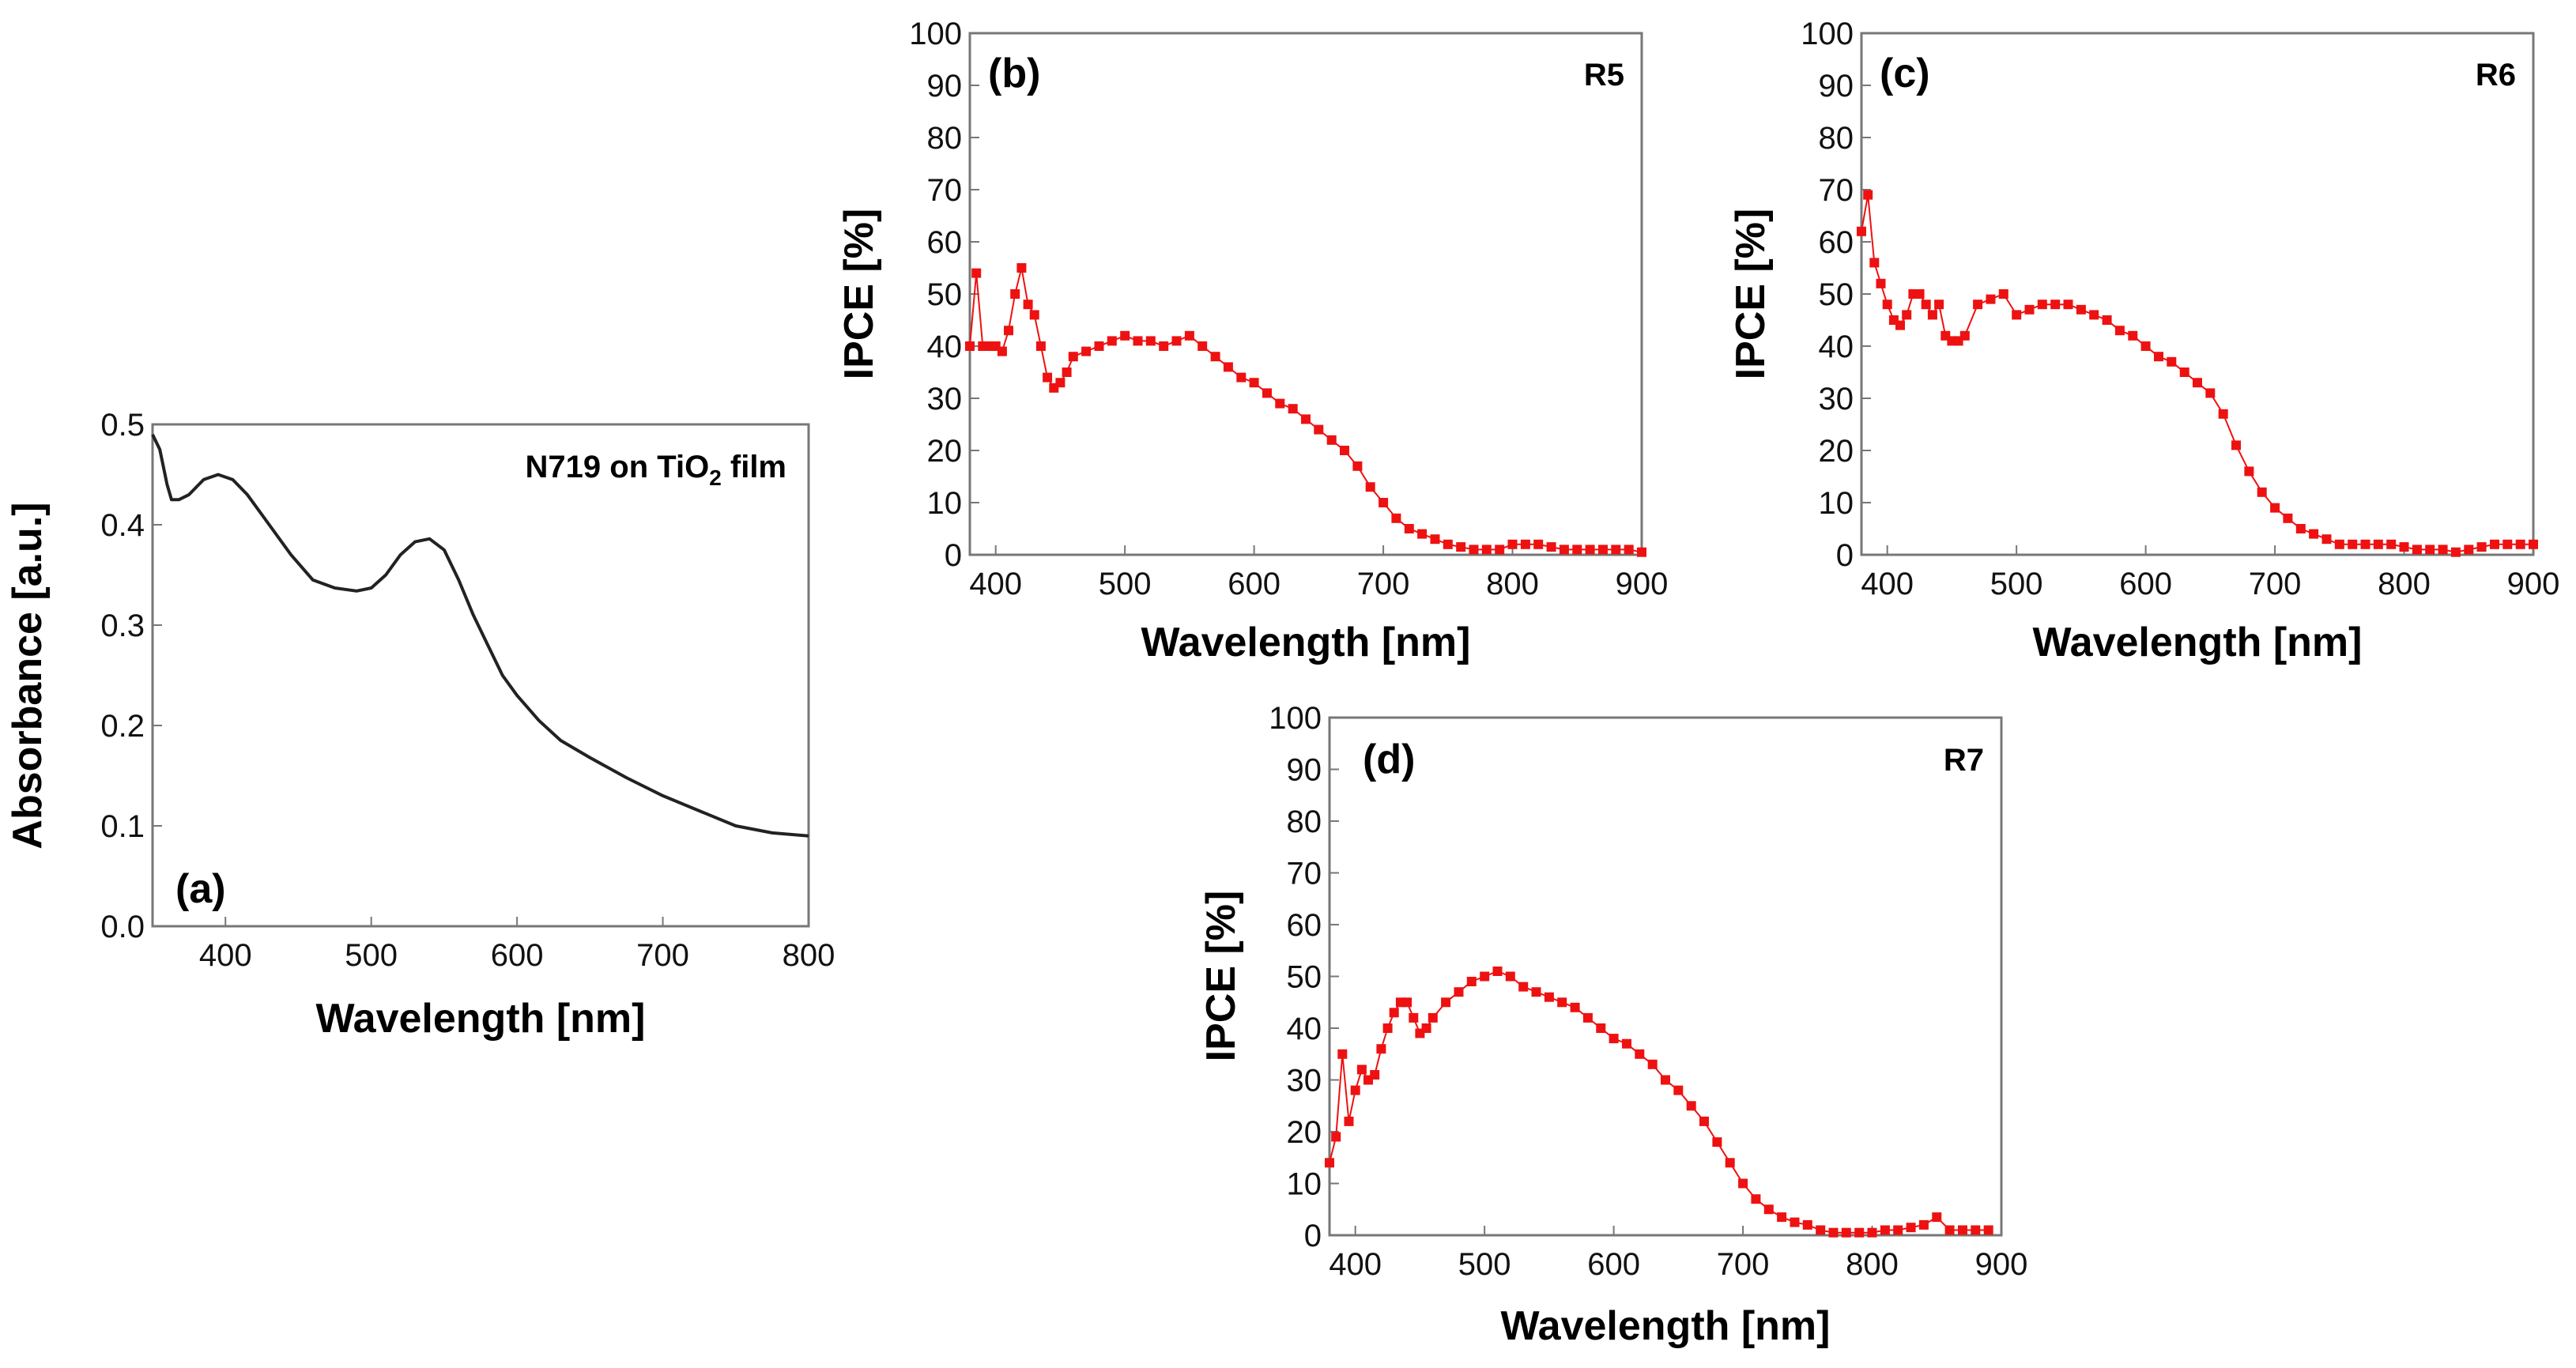 Image resolution: width=2576 pixels, height=1368 pixels. I want to click on panel-label-c: (c), so click(1905, 73).